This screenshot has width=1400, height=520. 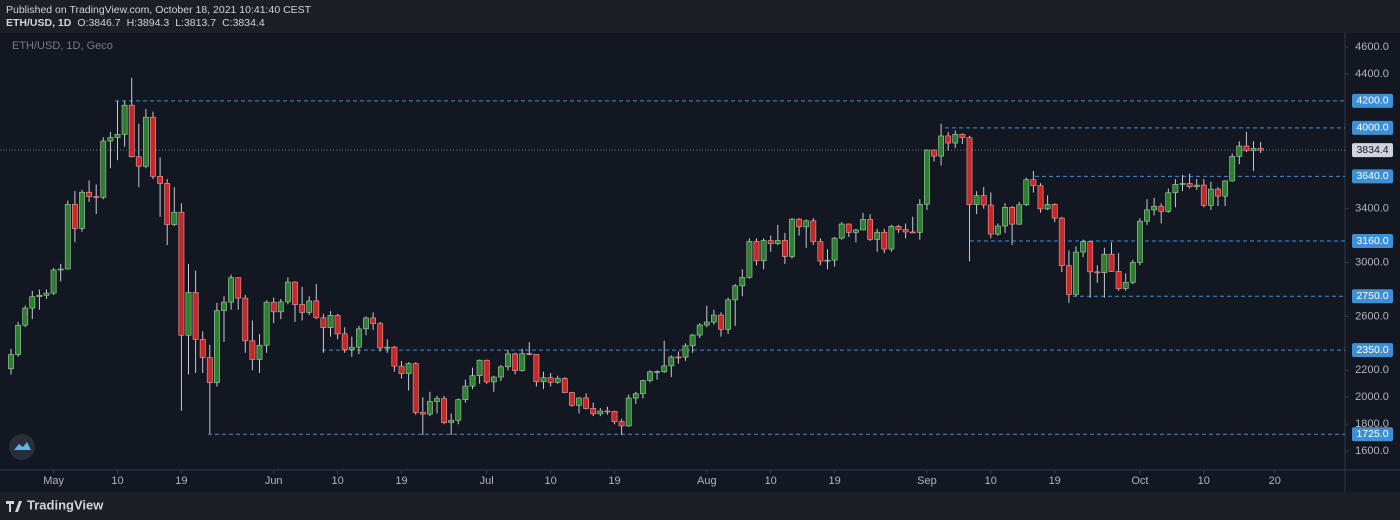 I want to click on last-price-label: 3834.4, so click(x=1372, y=150).